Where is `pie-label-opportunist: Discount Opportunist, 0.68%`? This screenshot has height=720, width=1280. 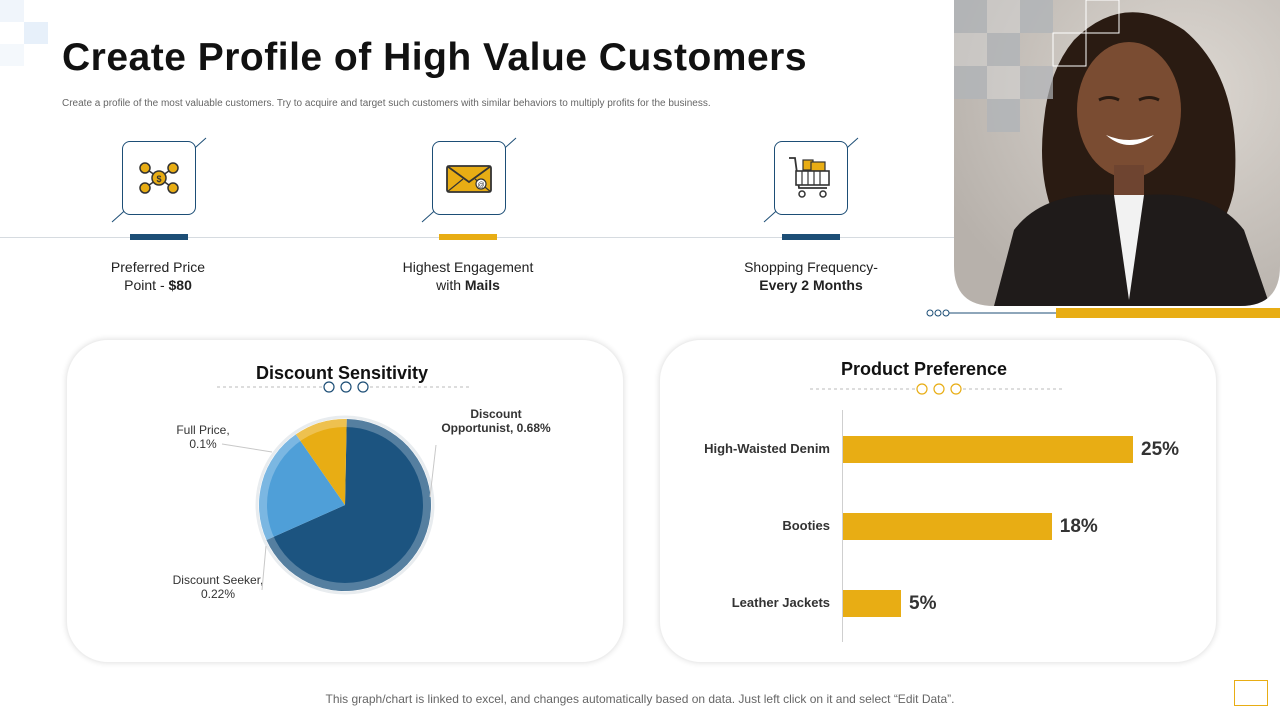
pie-label-opportunist: Discount Opportunist, 0.68% is located at coordinates (496, 421).